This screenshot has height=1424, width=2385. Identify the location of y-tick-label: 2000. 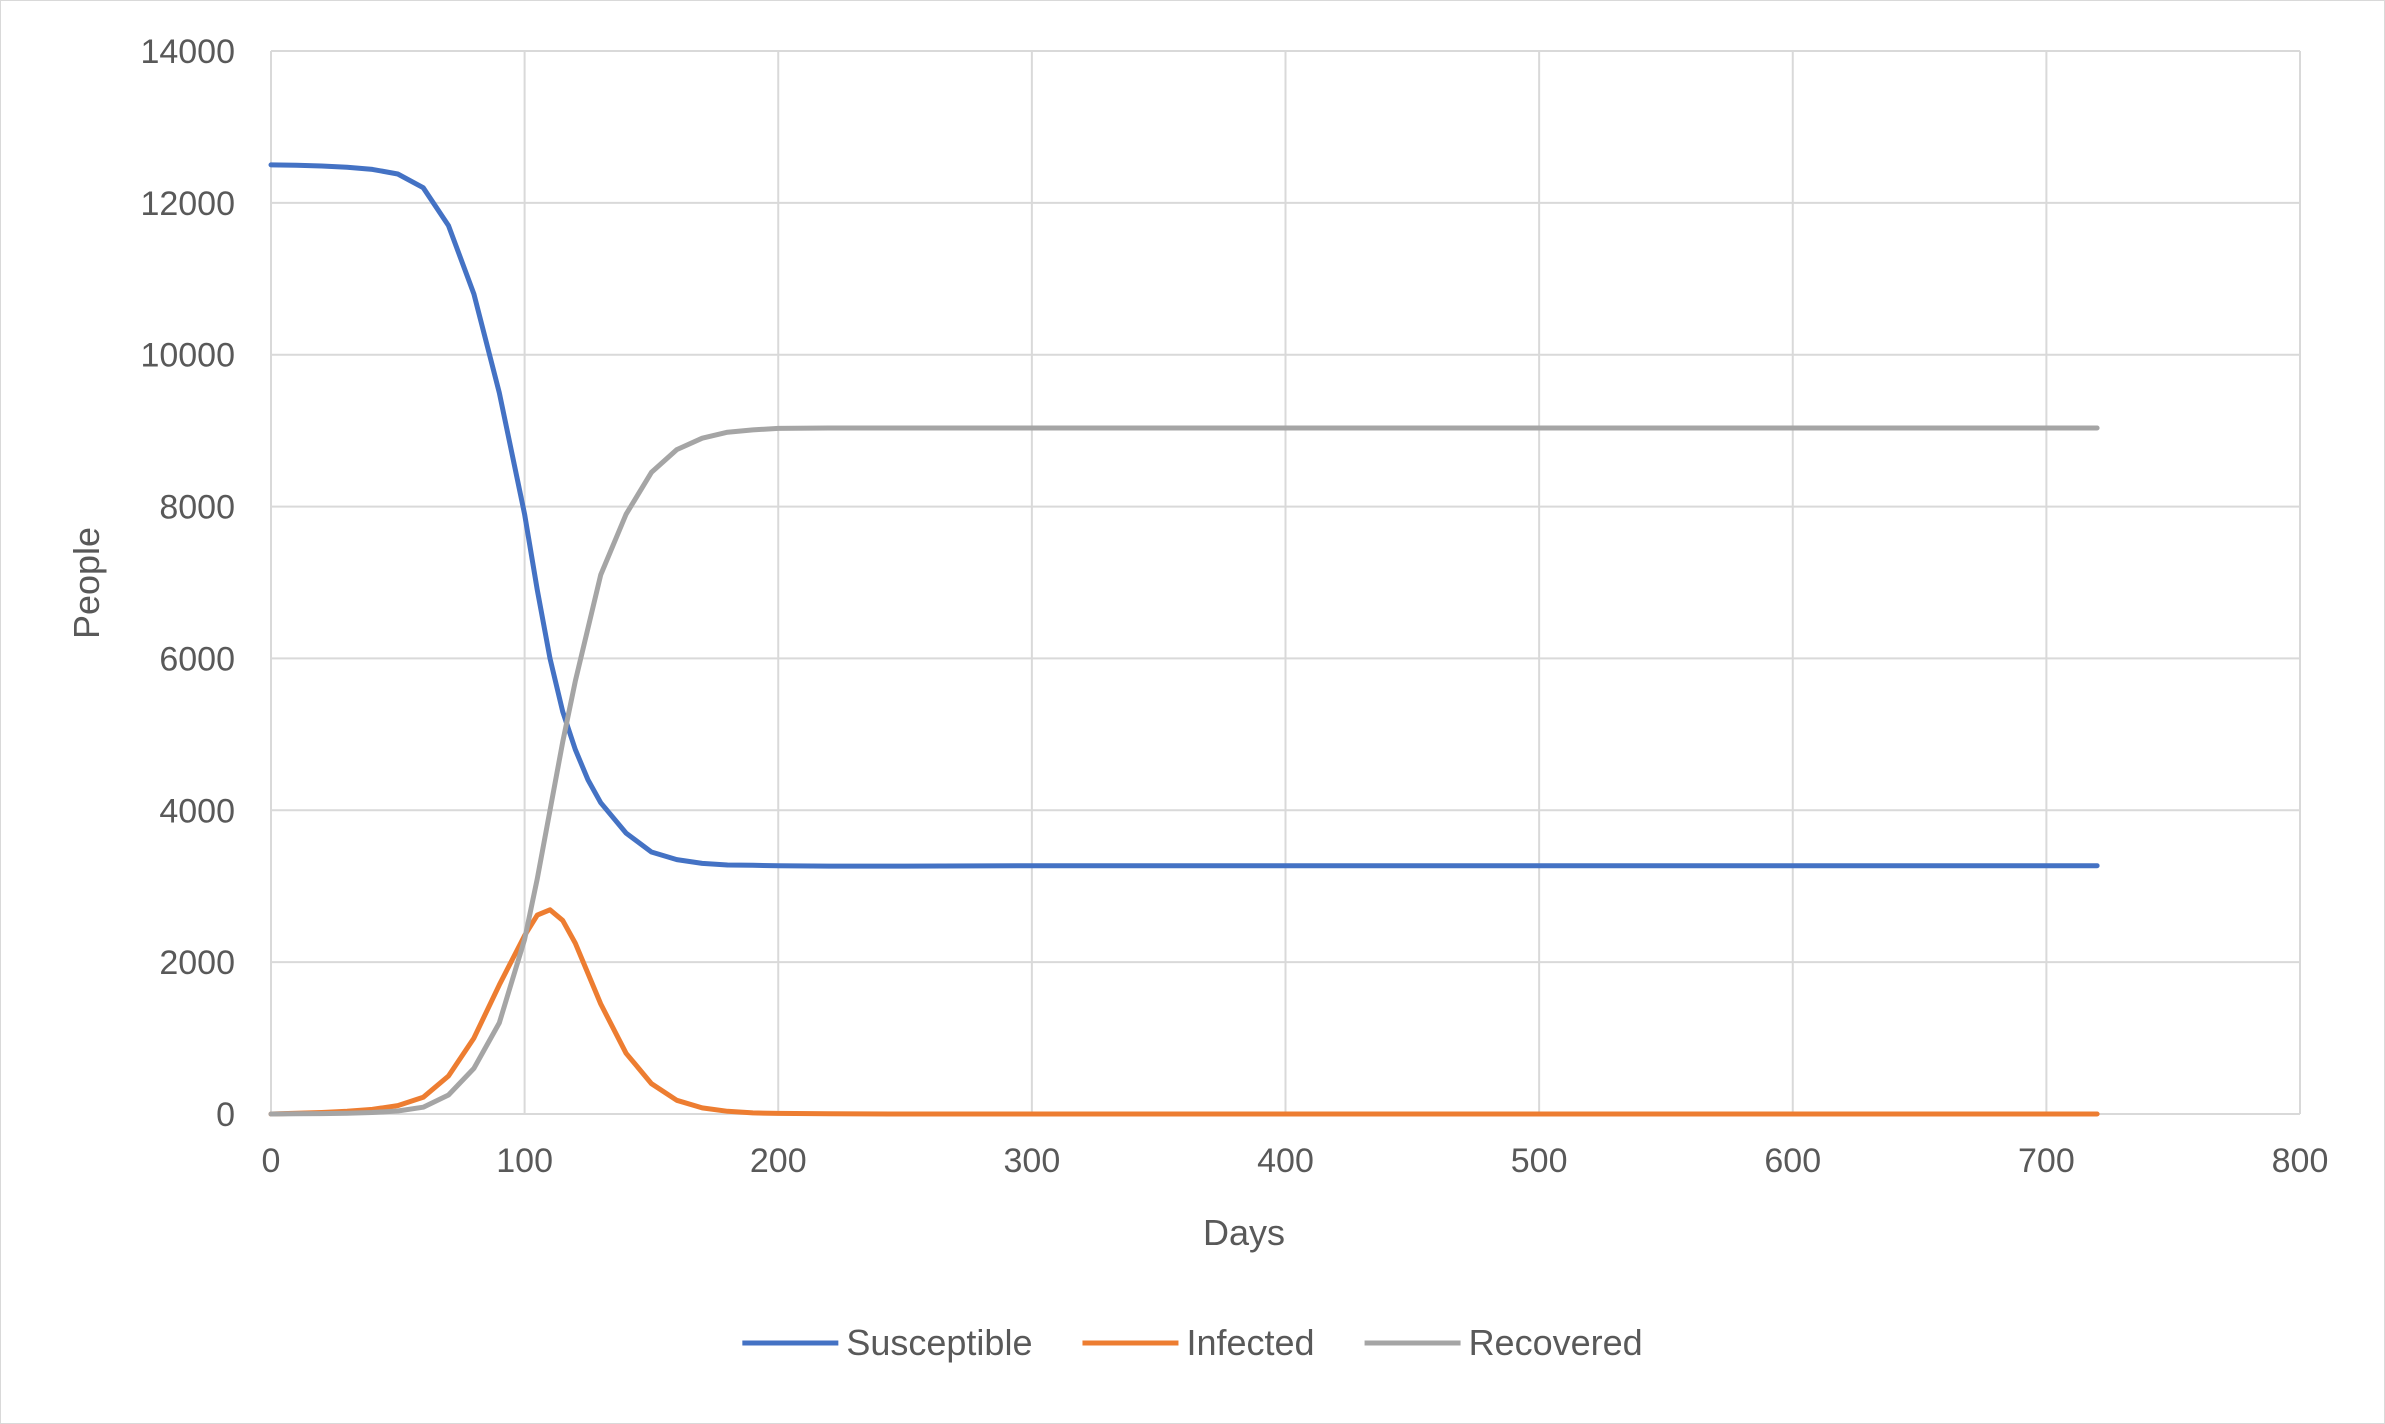
(197, 963).